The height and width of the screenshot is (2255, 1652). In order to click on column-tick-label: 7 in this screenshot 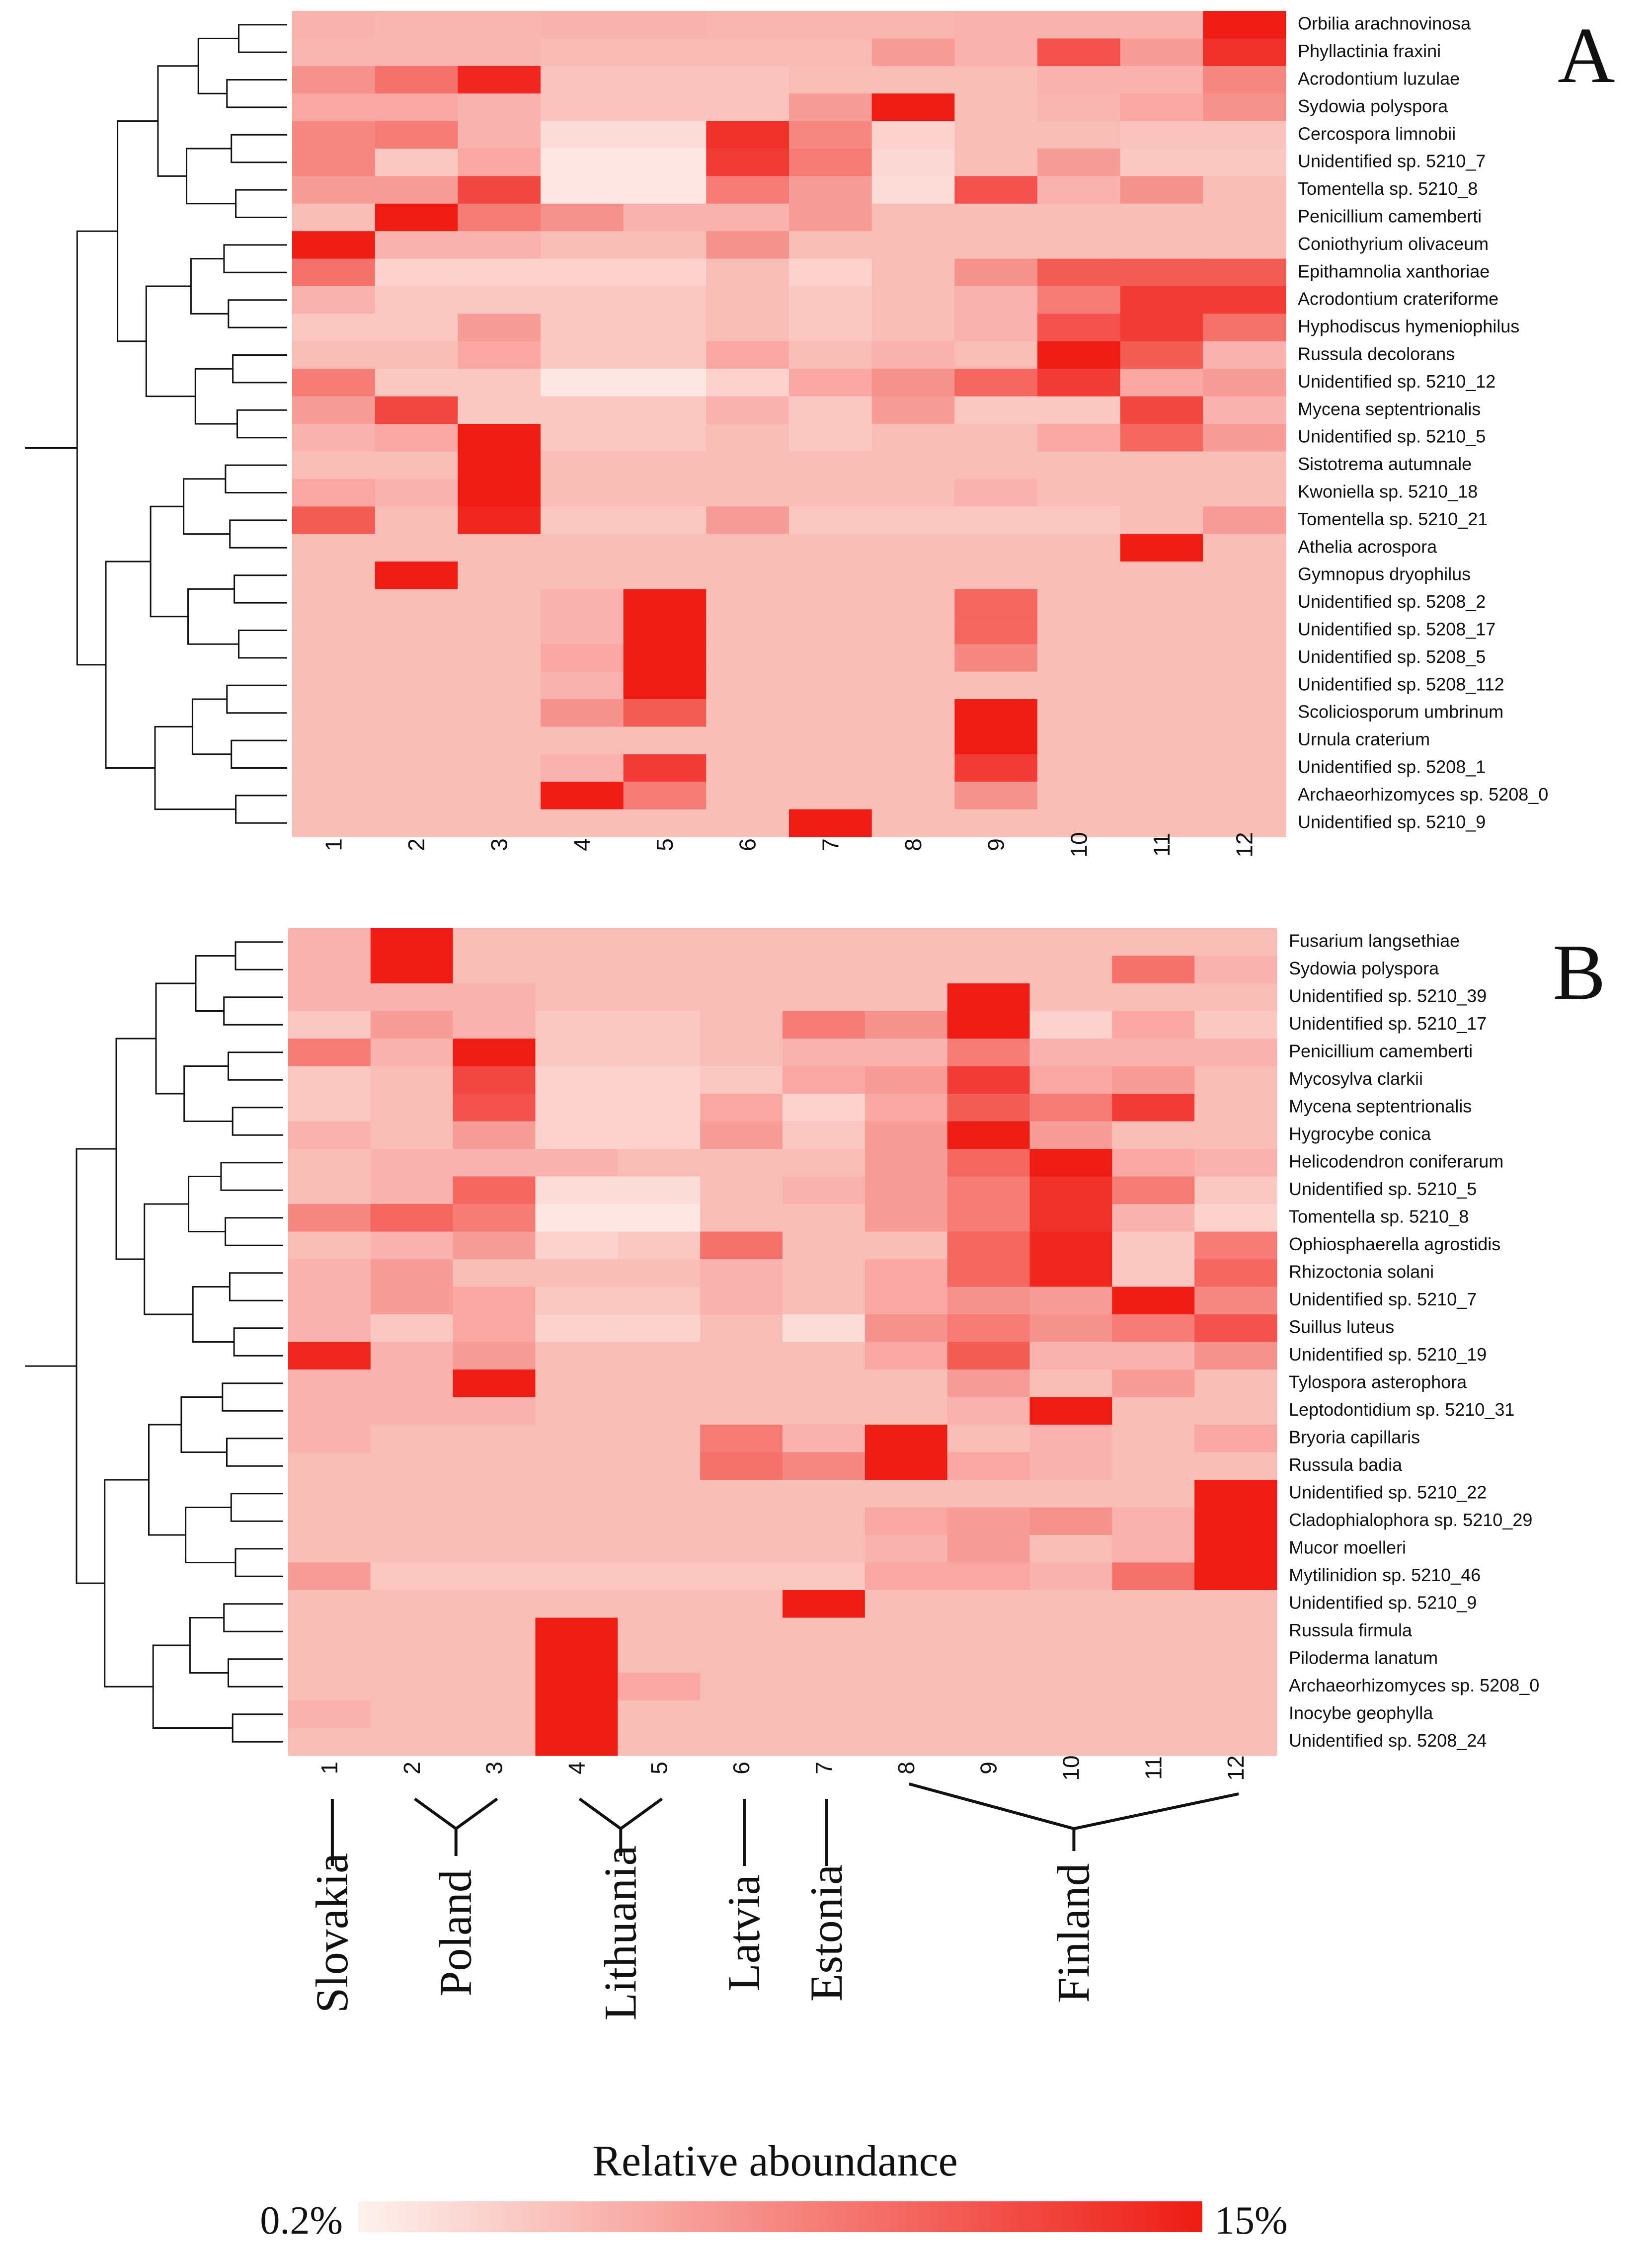, I will do `click(830, 844)`.